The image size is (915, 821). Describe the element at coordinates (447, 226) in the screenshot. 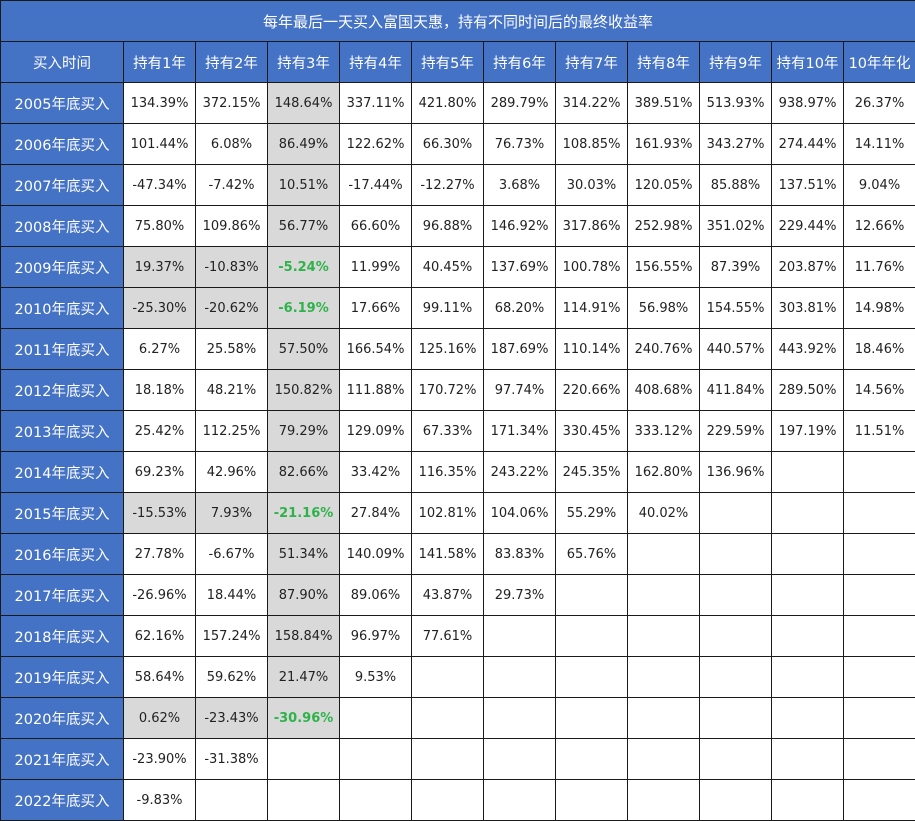

I see `table-cell: 96.88%` at that location.